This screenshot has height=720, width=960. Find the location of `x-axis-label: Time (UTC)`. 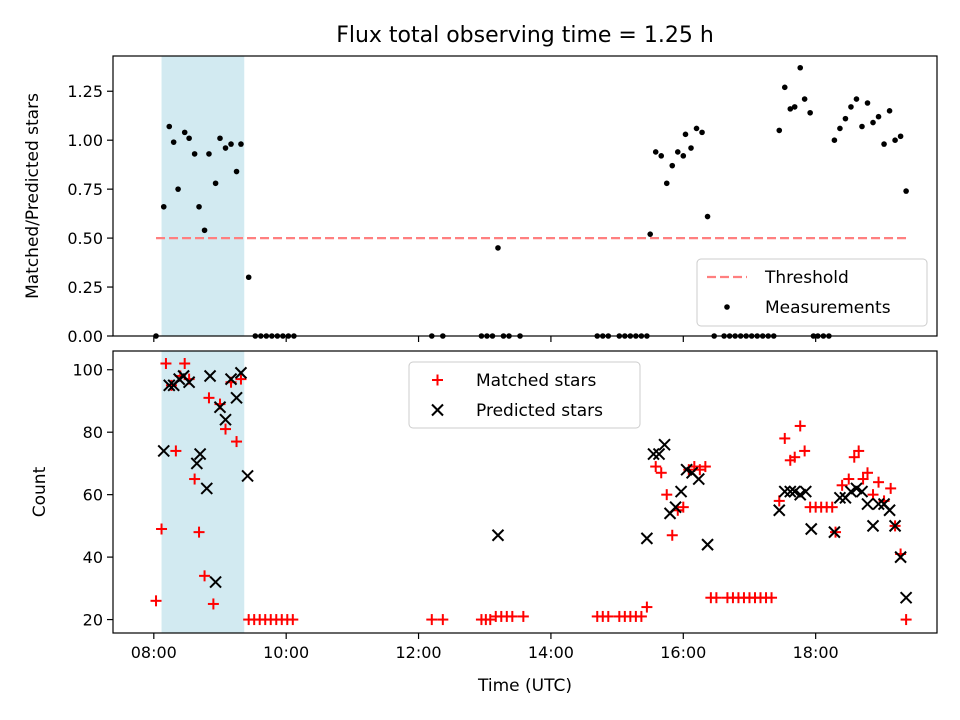

x-axis-label: Time (UTC) is located at coordinates (524, 686).